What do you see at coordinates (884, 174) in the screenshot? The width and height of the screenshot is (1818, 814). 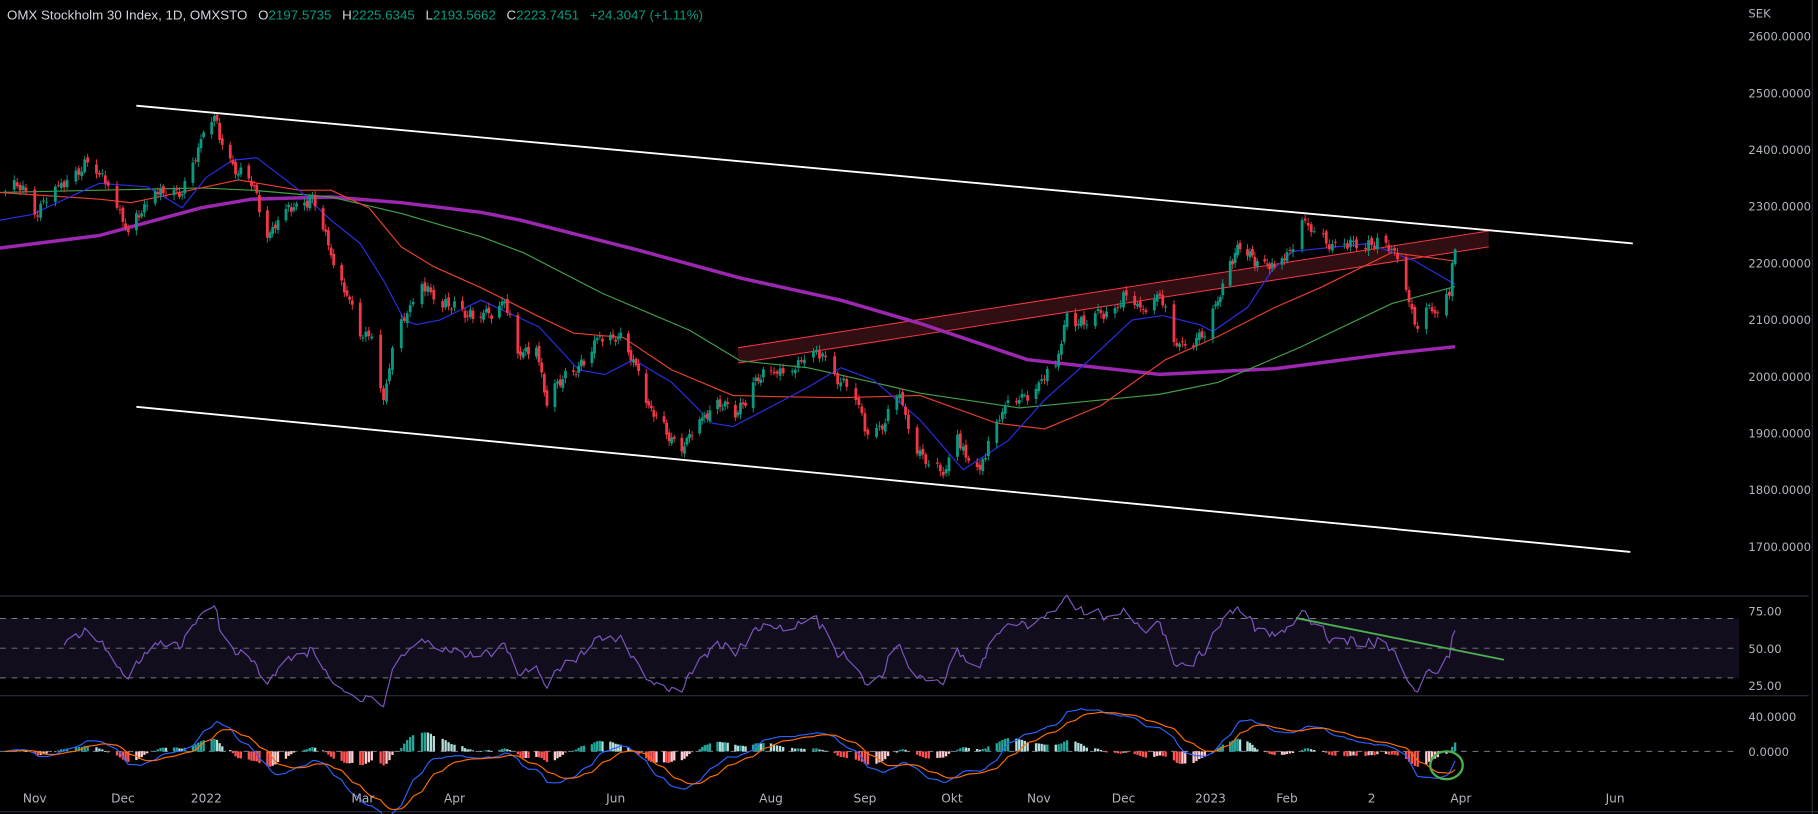 I see `upper-trendline` at bounding box center [884, 174].